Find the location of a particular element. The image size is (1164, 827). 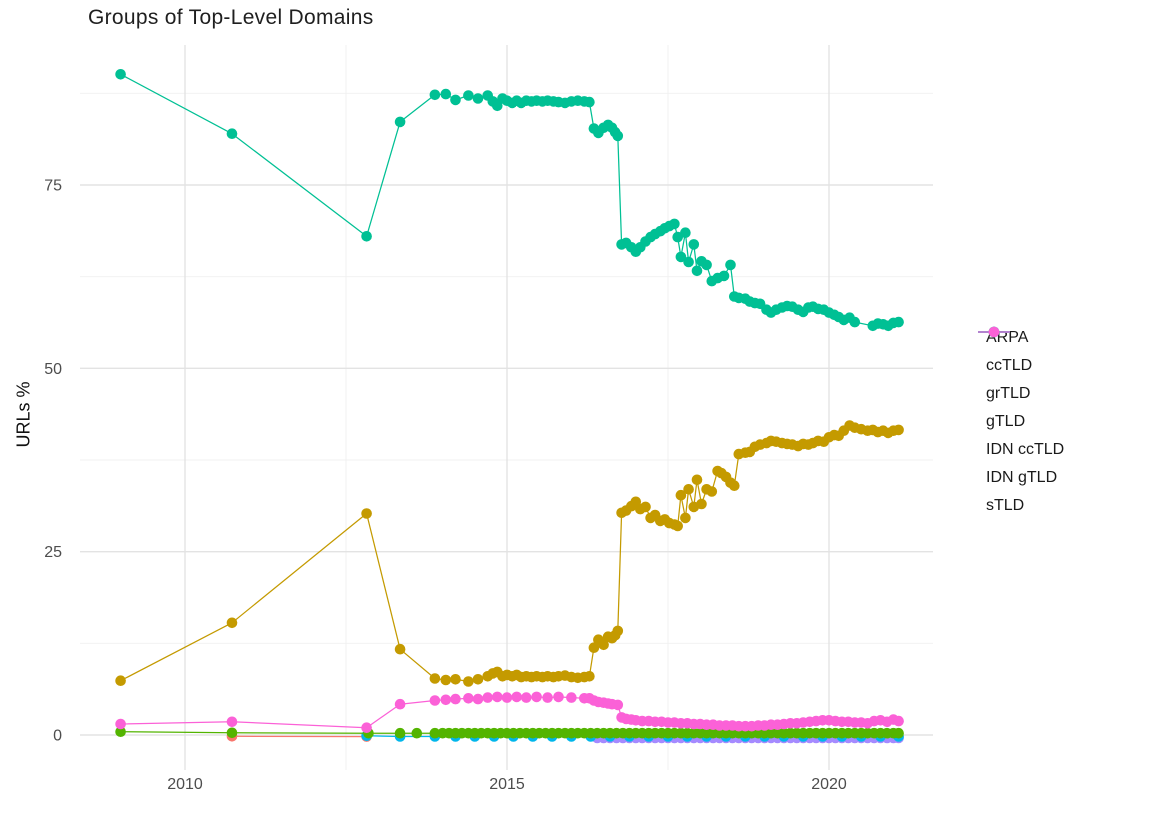

legend-label: IDN ccTLD is located at coordinates (1025, 449).